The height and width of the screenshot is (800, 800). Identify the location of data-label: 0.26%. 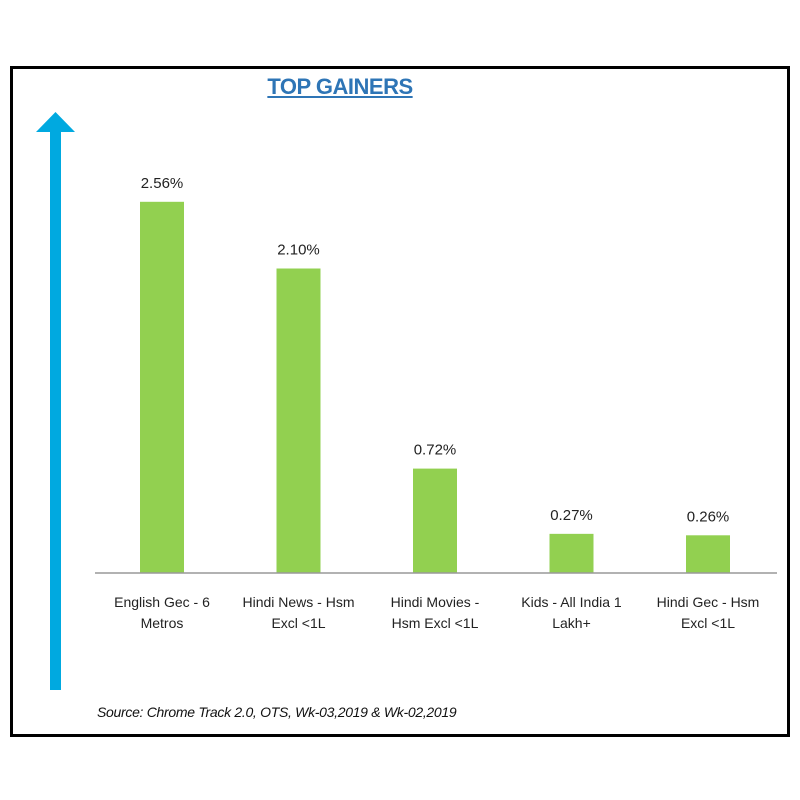
(708, 516).